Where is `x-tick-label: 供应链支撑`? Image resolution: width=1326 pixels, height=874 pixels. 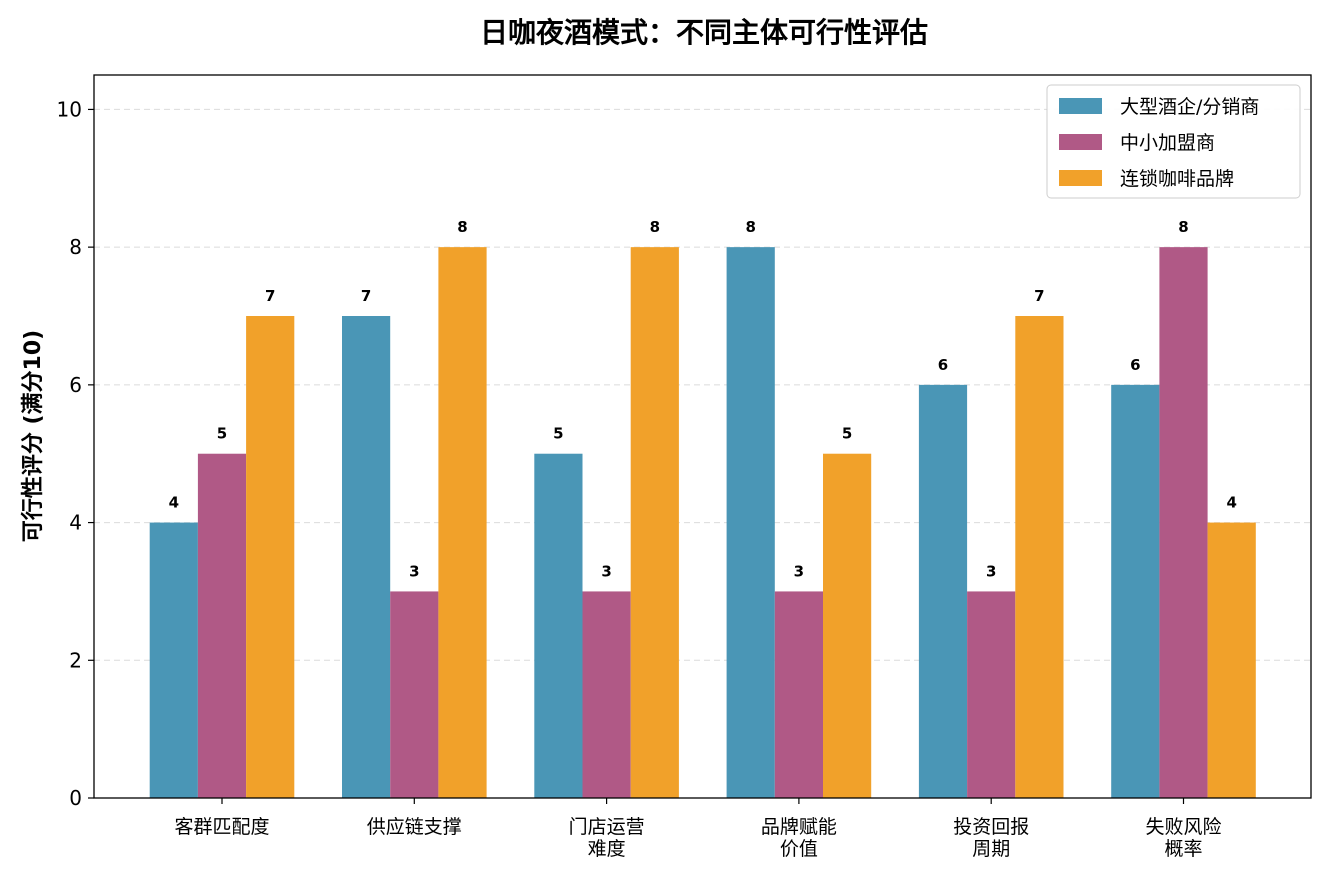
x-tick-label: 供应链支撑 is located at coordinates (414, 827).